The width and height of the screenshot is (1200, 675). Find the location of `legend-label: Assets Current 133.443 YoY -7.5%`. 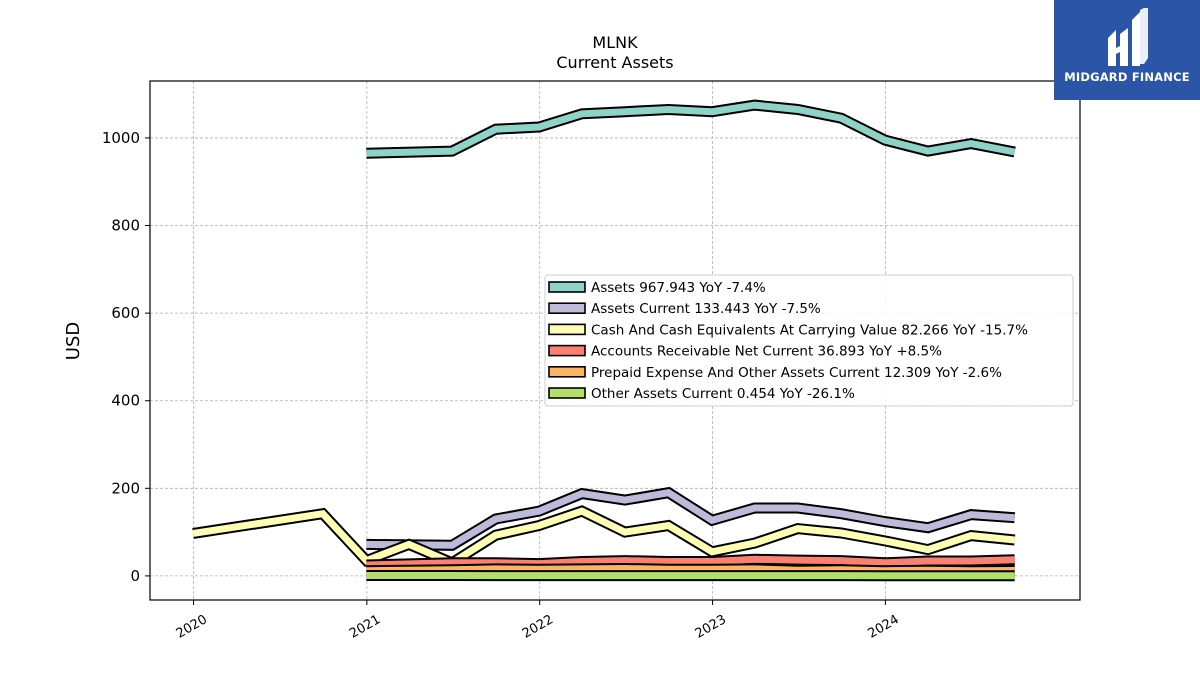

legend-label: Assets Current 133.443 YoY -7.5% is located at coordinates (706, 309).